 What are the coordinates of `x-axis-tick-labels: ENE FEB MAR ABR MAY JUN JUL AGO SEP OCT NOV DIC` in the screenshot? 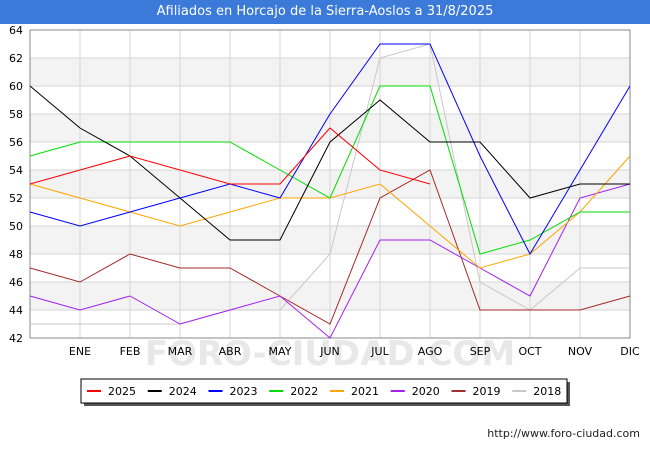 It's located at (354, 351).